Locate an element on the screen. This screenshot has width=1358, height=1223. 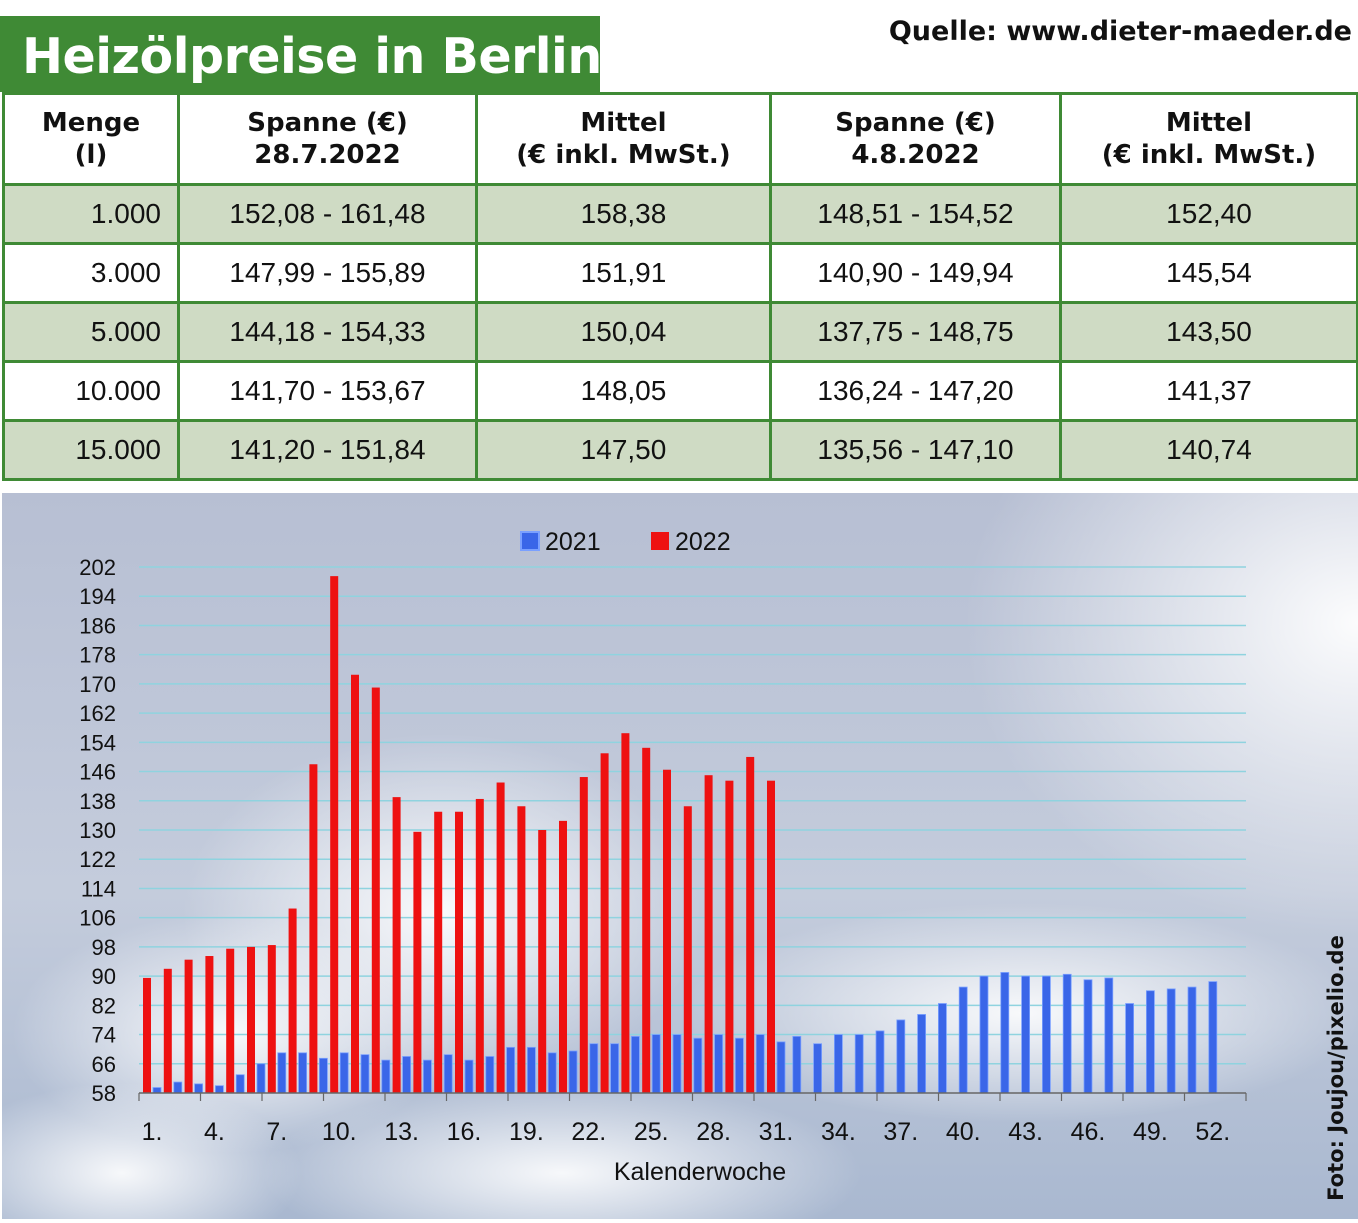
cell-mittel-1: 147,50 is located at coordinates (623, 450).